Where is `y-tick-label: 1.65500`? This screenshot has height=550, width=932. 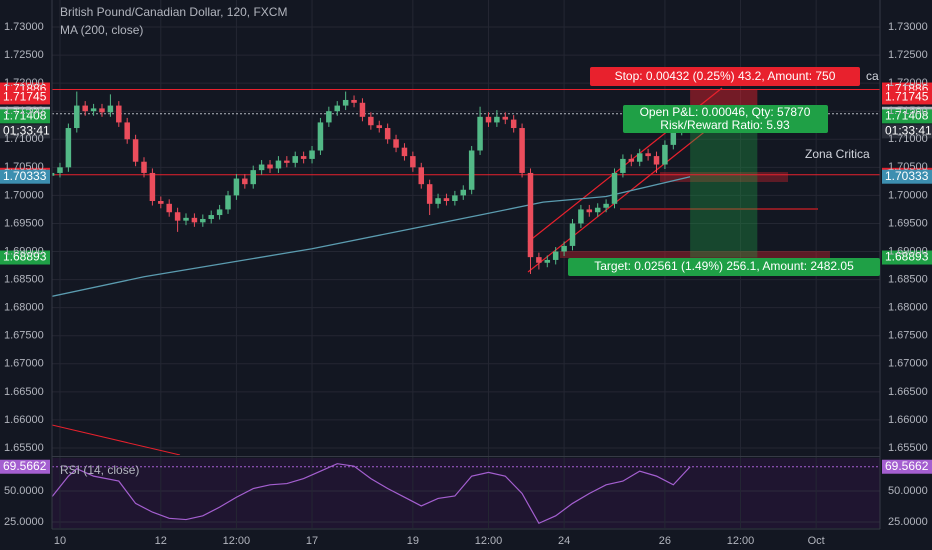
y-tick-label: 1.65500 is located at coordinates (908, 448).